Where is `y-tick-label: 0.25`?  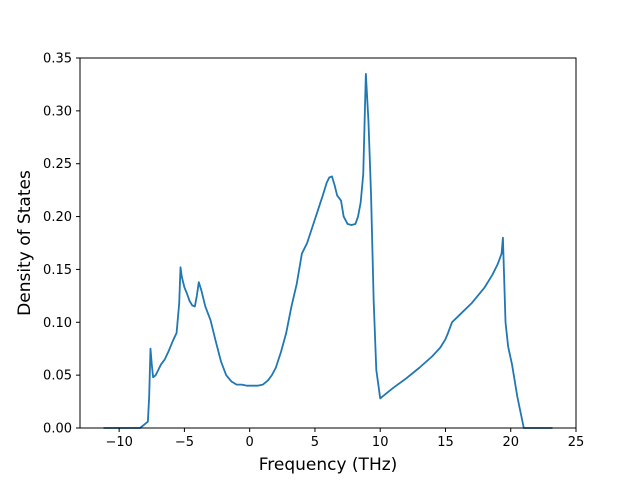
y-tick-label: 0.25 is located at coordinates (57, 164).